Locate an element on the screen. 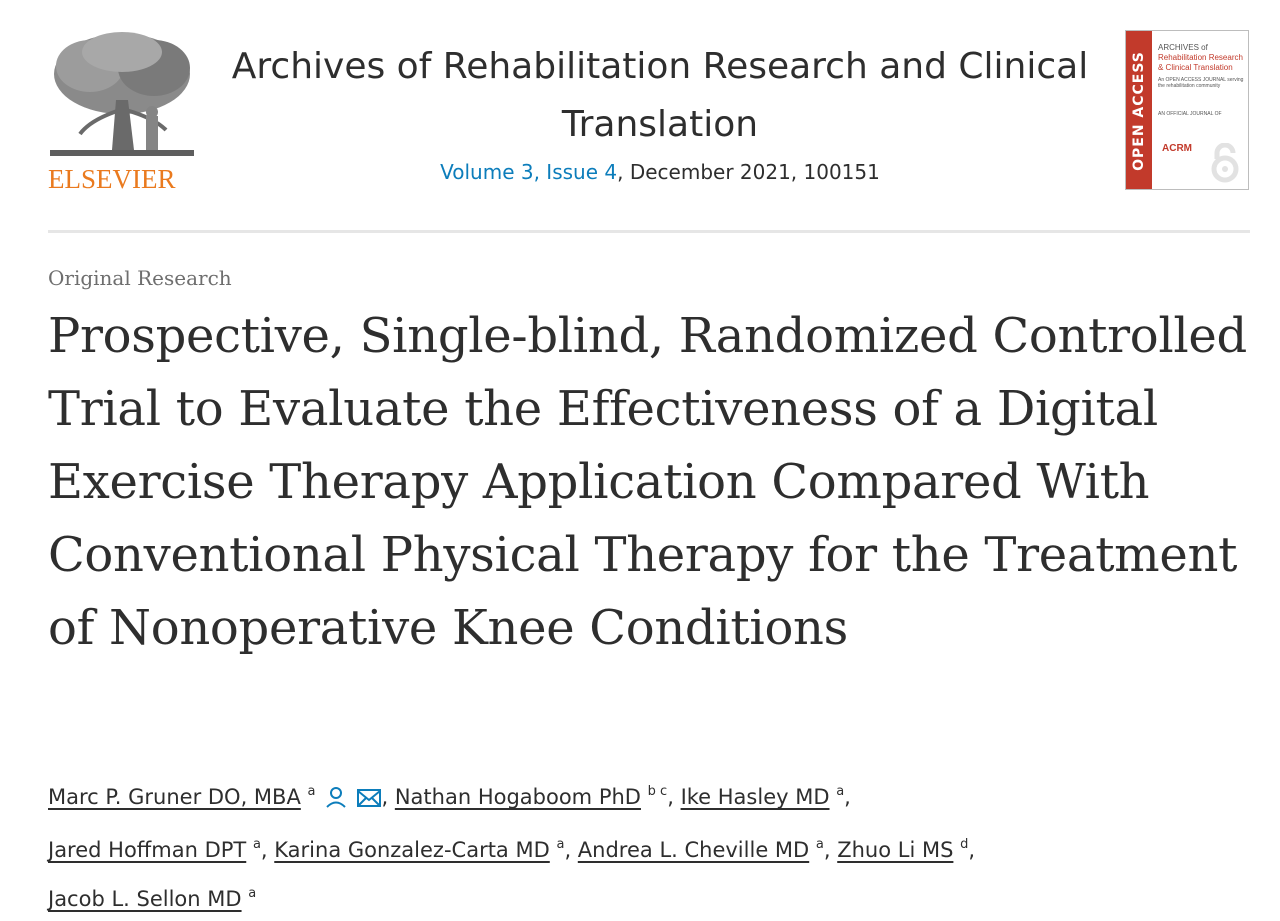  author: Ike Hasley MD a is located at coordinates (762, 796).